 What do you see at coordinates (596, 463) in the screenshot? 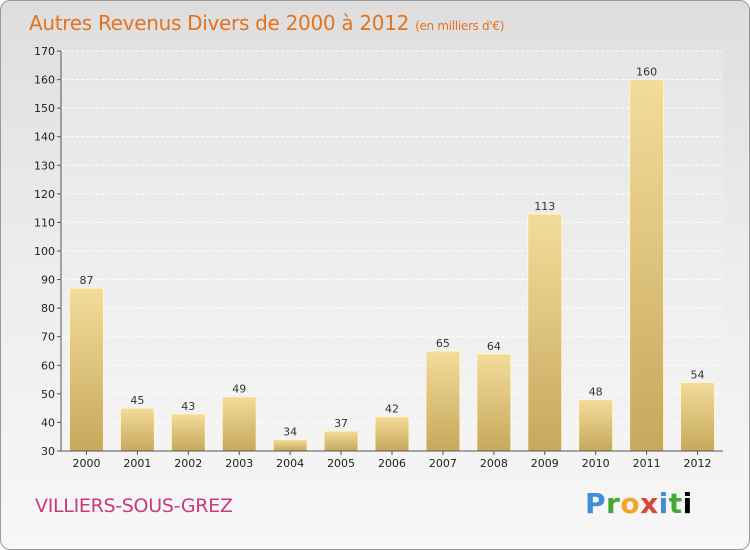
I see `x-tick-label: 2010` at bounding box center [596, 463].